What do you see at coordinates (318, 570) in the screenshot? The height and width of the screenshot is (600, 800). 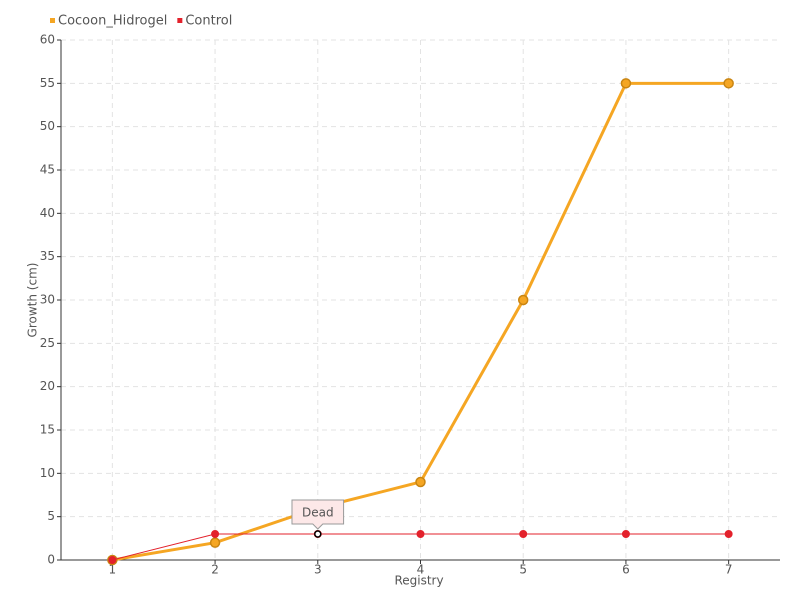 I see `x-tick-label: 3` at bounding box center [318, 570].